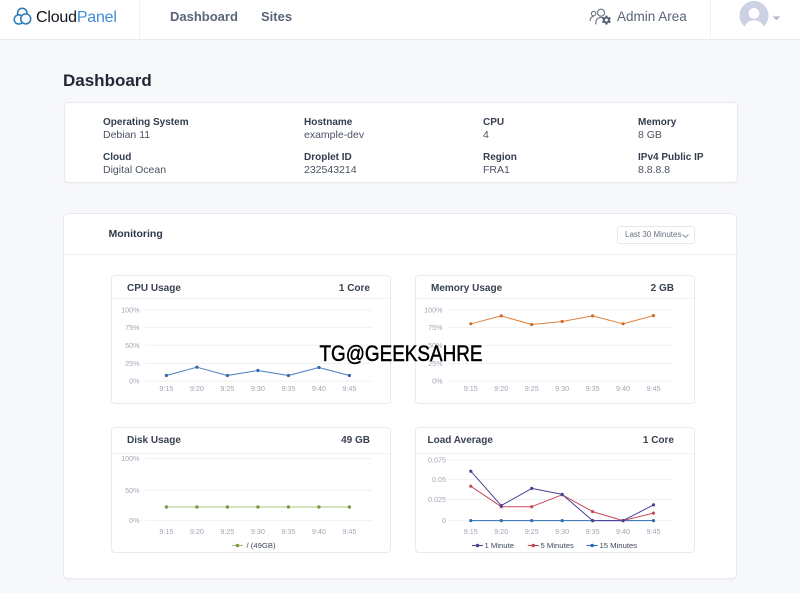 The image size is (800, 593). What do you see at coordinates (437, 460) in the screenshot?
I see `svg-text: 0.075` at bounding box center [437, 460].